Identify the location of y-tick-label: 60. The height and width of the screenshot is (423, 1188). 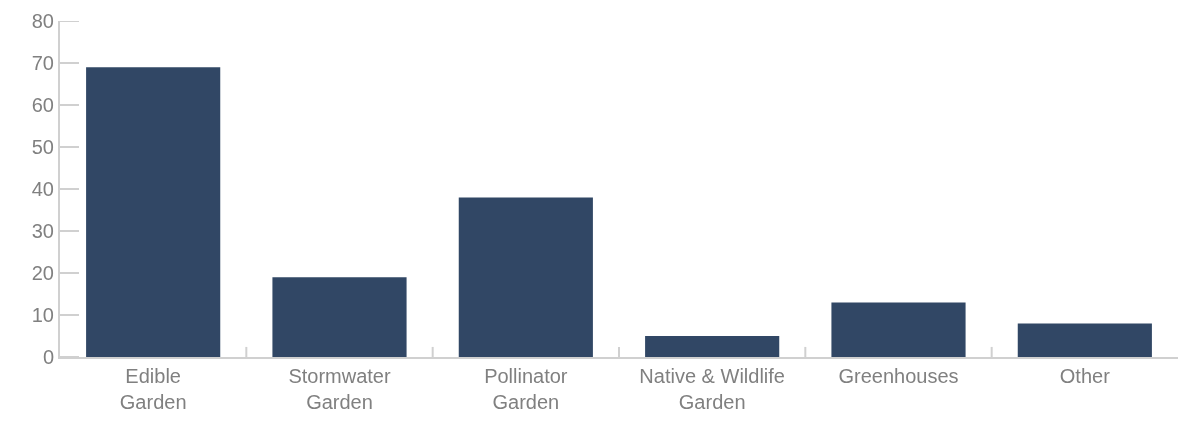
(42, 105).